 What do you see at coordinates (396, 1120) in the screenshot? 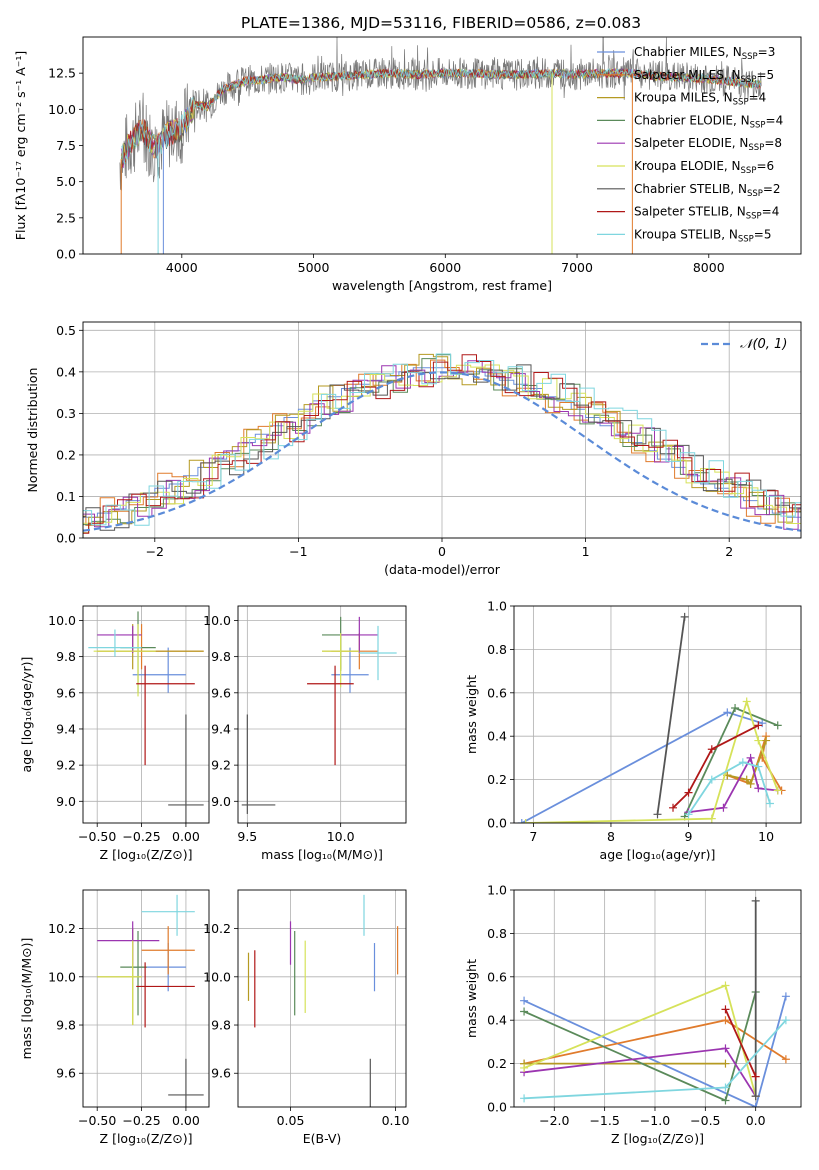
I see `x-tick-label: 0.10` at bounding box center [396, 1120].